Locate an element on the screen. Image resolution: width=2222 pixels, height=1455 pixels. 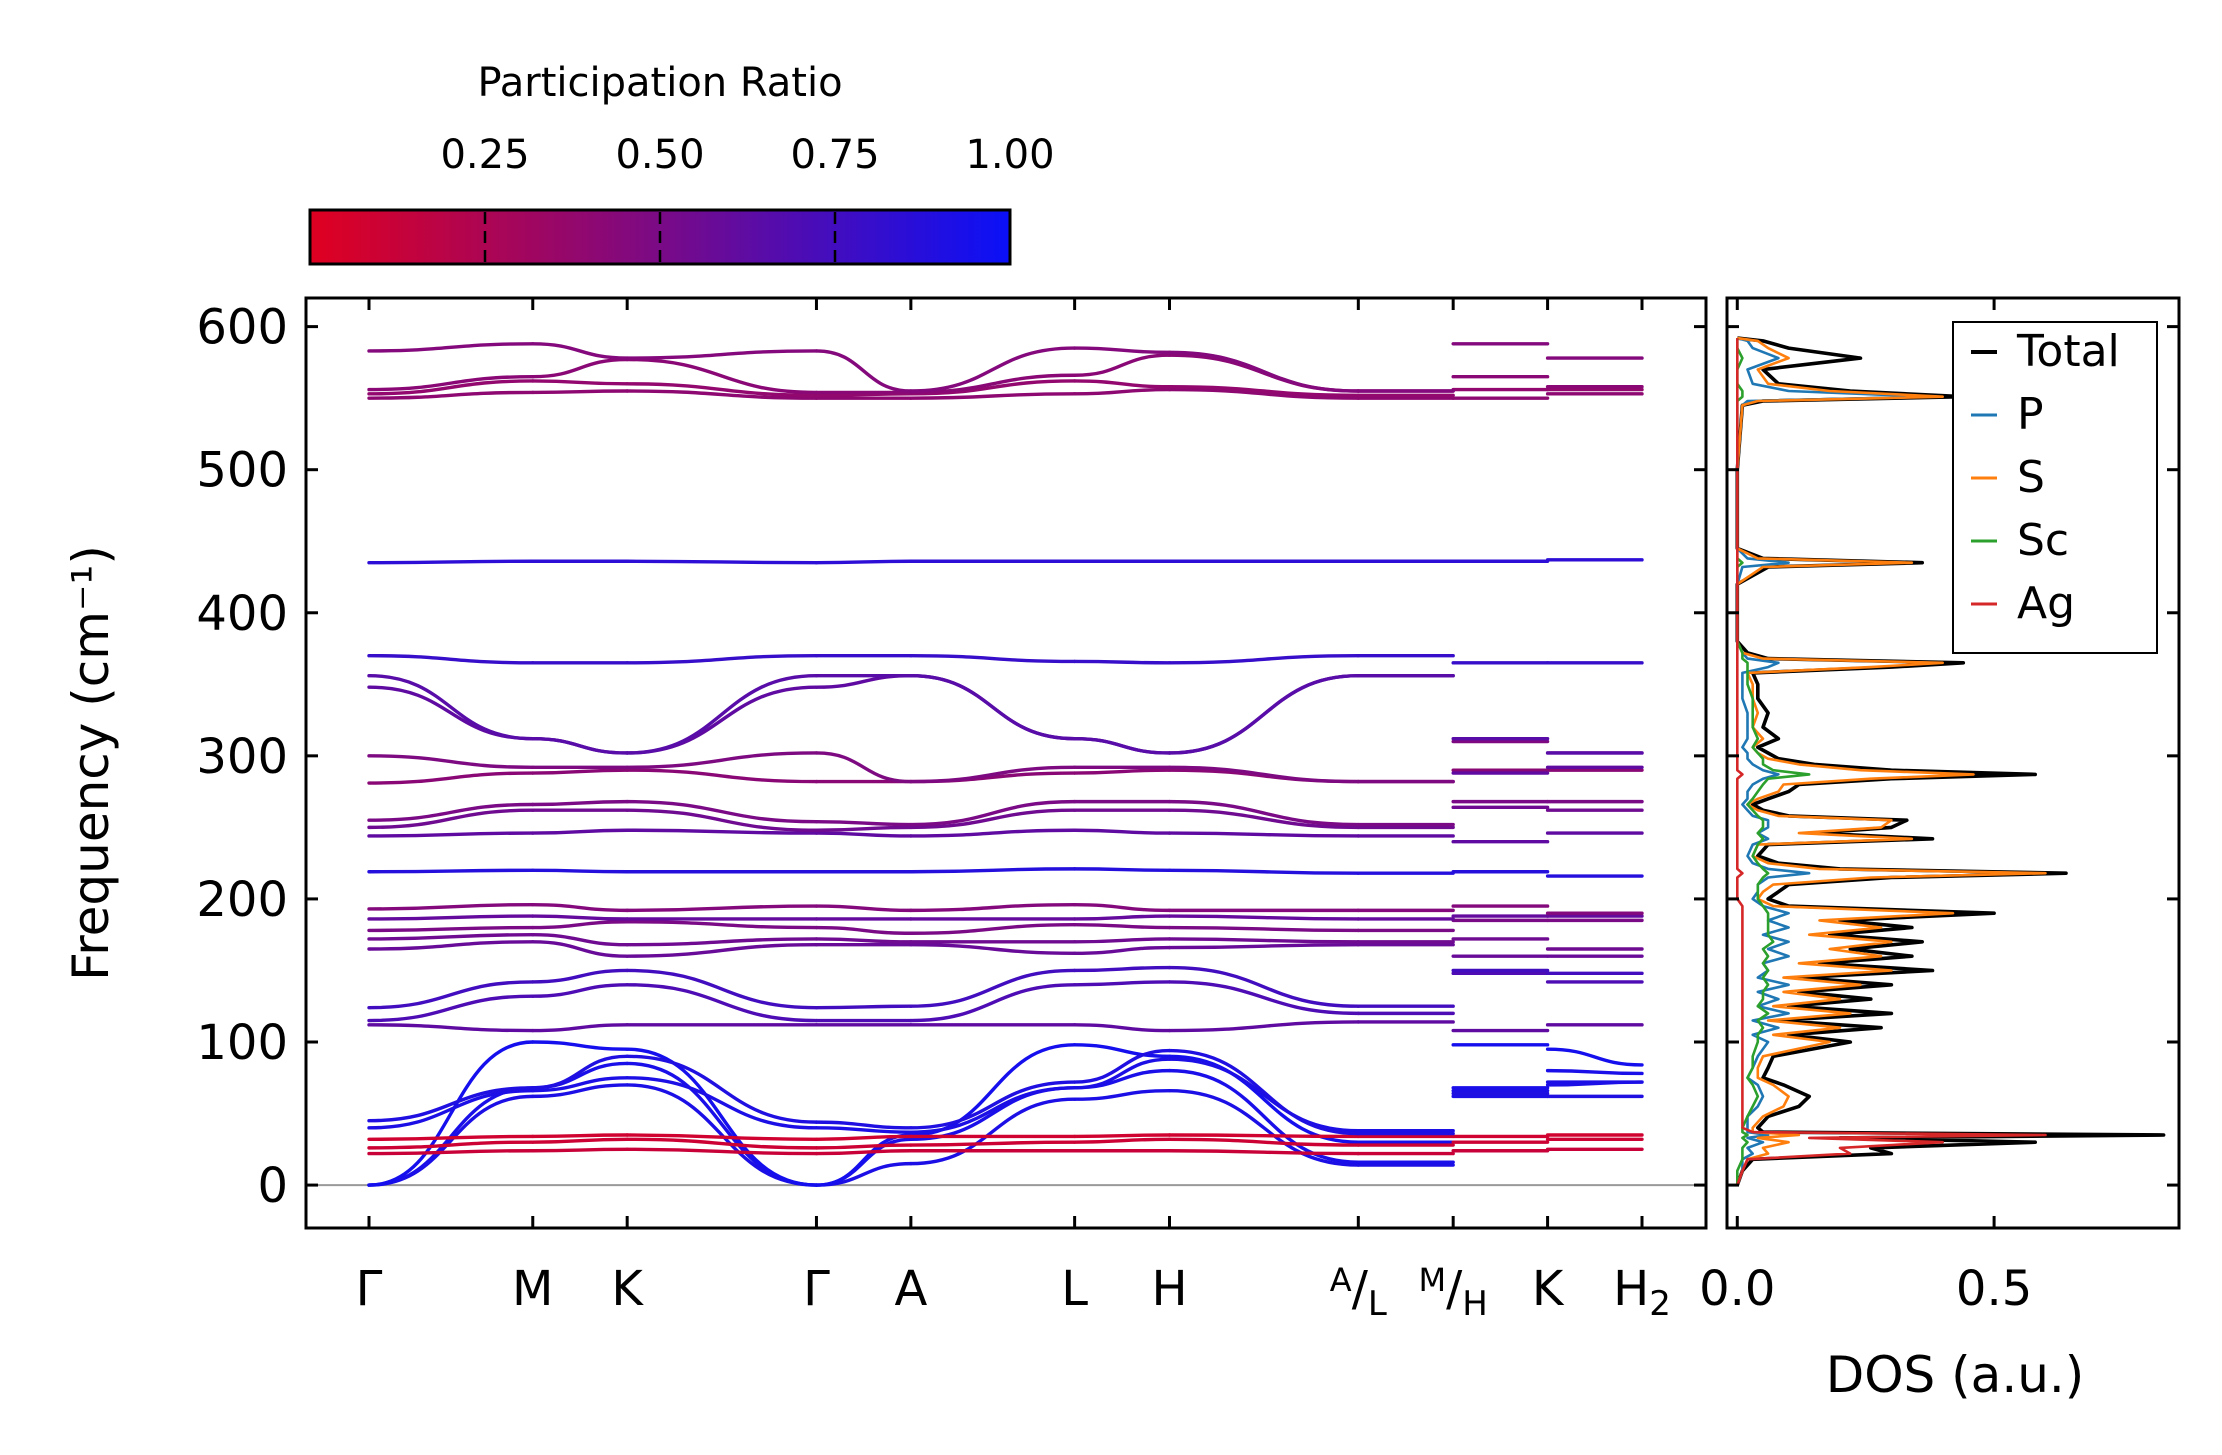
dos-x-axis-label: DOS (a.u.) is located at coordinates (1955, 1375).